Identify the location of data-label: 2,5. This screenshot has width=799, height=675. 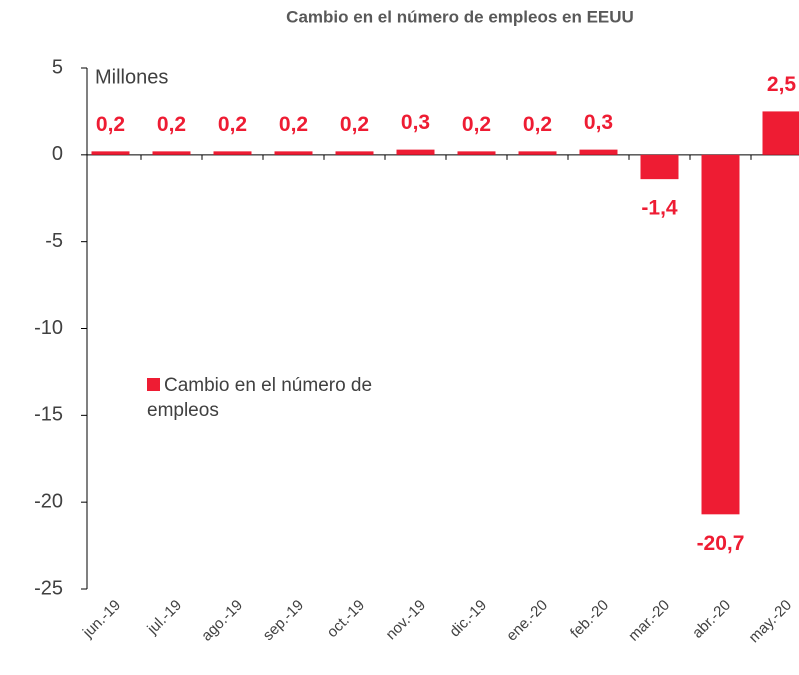
(782, 84).